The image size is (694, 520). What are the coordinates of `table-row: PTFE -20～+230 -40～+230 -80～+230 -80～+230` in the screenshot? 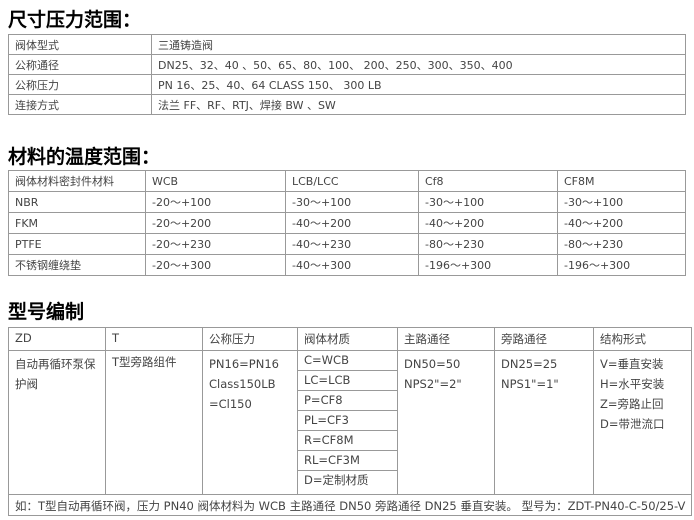 It's located at (347, 244).